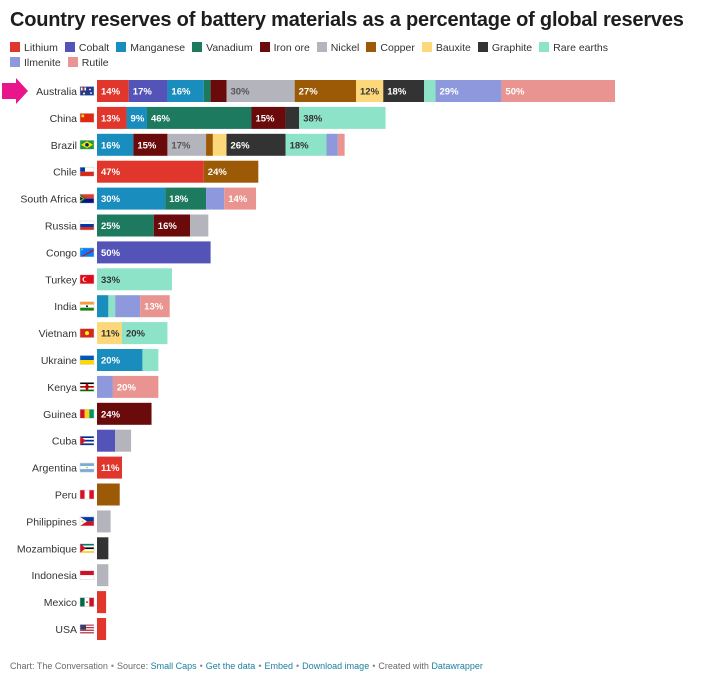 This screenshot has width=705, height=693. I want to click on country-label: Ukraine, so click(59, 361).